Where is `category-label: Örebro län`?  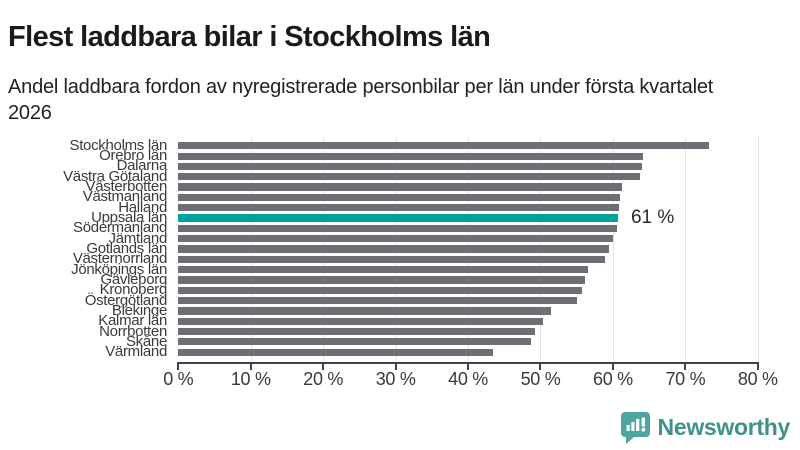
category-label: Örebro län is located at coordinates (133, 156).